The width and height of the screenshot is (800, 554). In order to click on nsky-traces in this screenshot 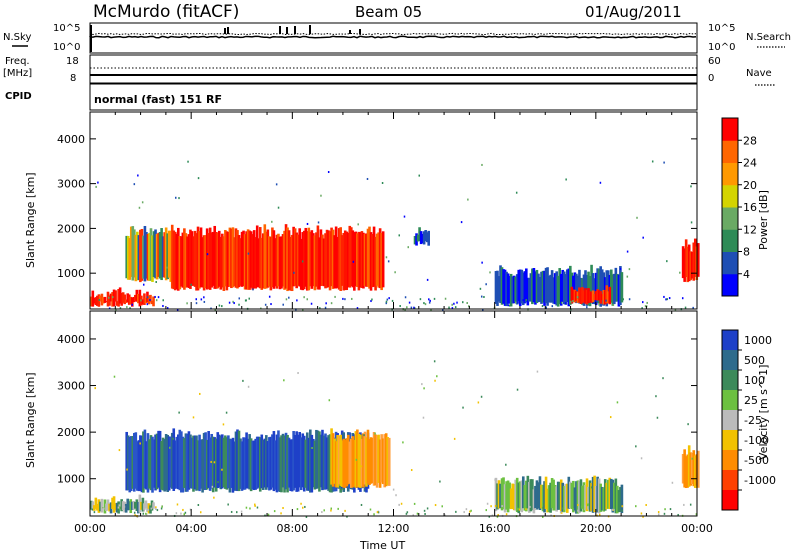, I will do `click(393, 38)`.